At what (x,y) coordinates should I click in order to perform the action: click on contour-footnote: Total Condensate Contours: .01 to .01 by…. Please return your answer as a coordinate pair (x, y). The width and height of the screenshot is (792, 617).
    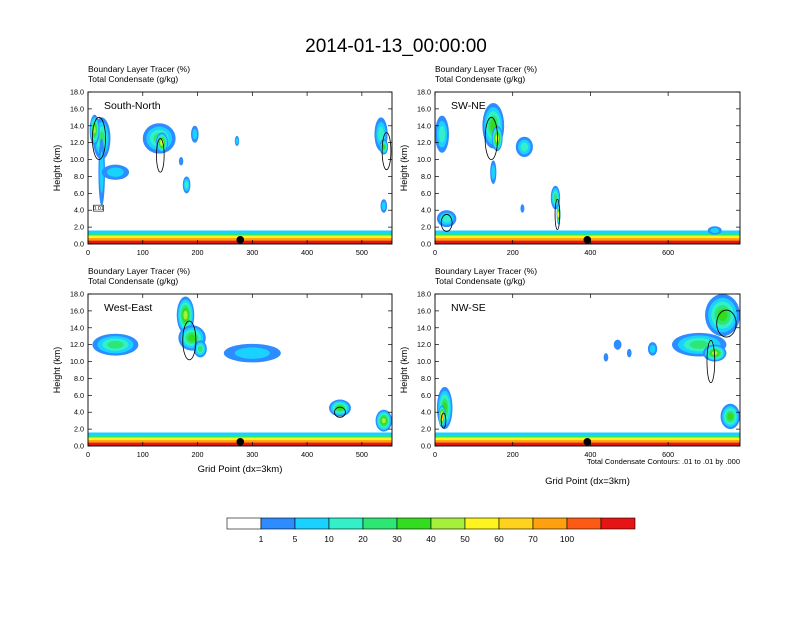
    Looking at the image, I should click on (663, 461).